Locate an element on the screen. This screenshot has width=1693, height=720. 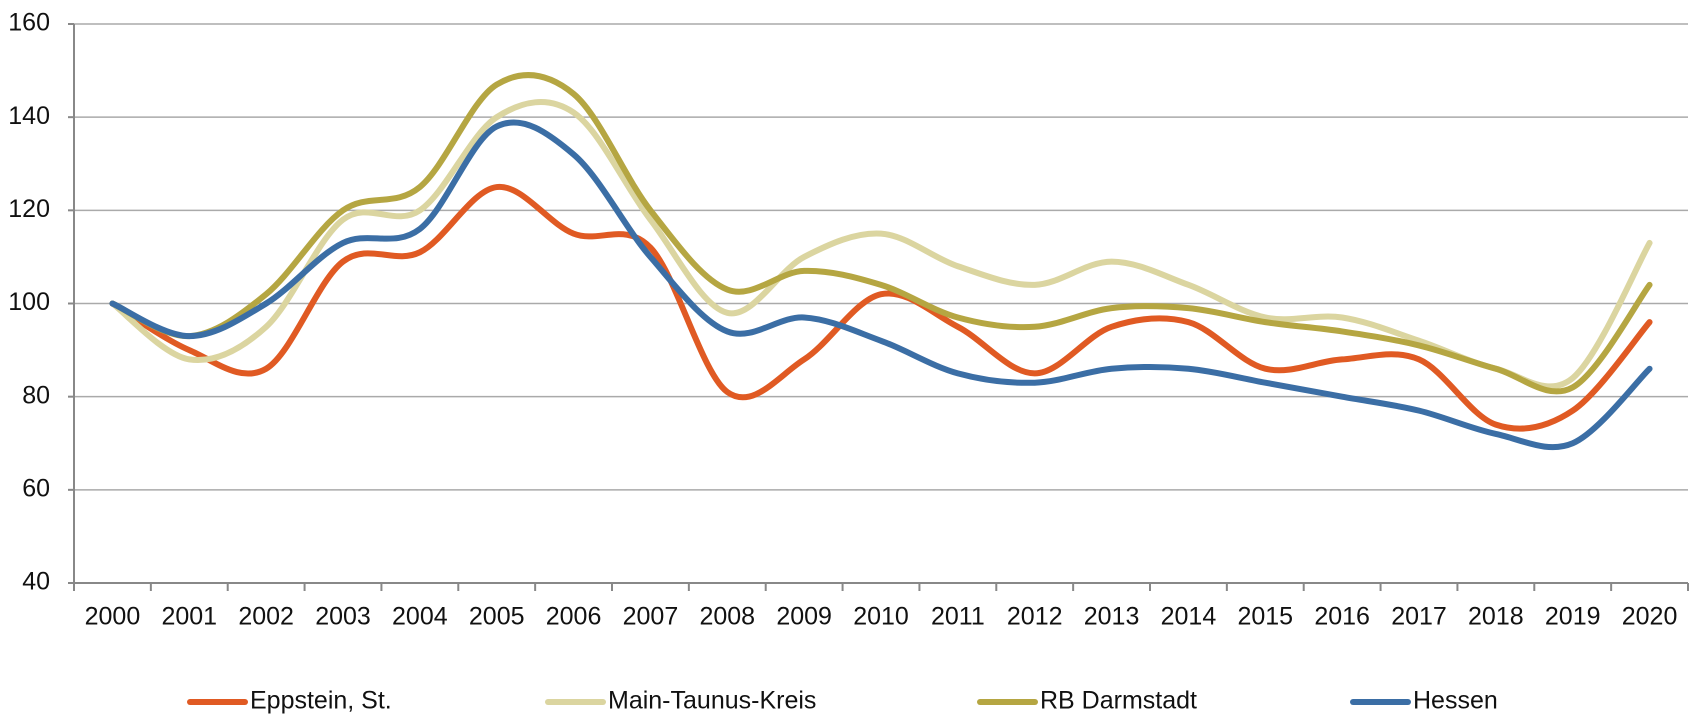
y-tick-label: 100 is located at coordinates (29, 302).